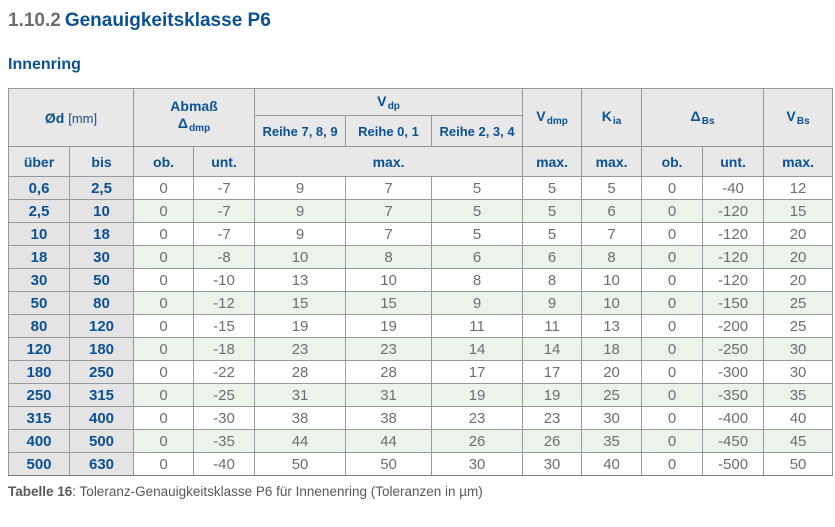 The width and height of the screenshot is (835, 527). Describe the element at coordinates (39, 441) in the screenshot. I see `size-range-cell: 400` at that location.